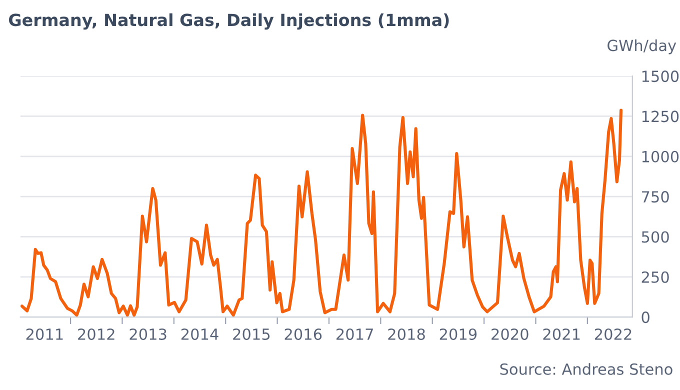 This screenshot has height=390, width=680. Describe the element at coordinates (586, 369) in the screenshot. I see `source-note: Source: Andreas Steno` at that location.